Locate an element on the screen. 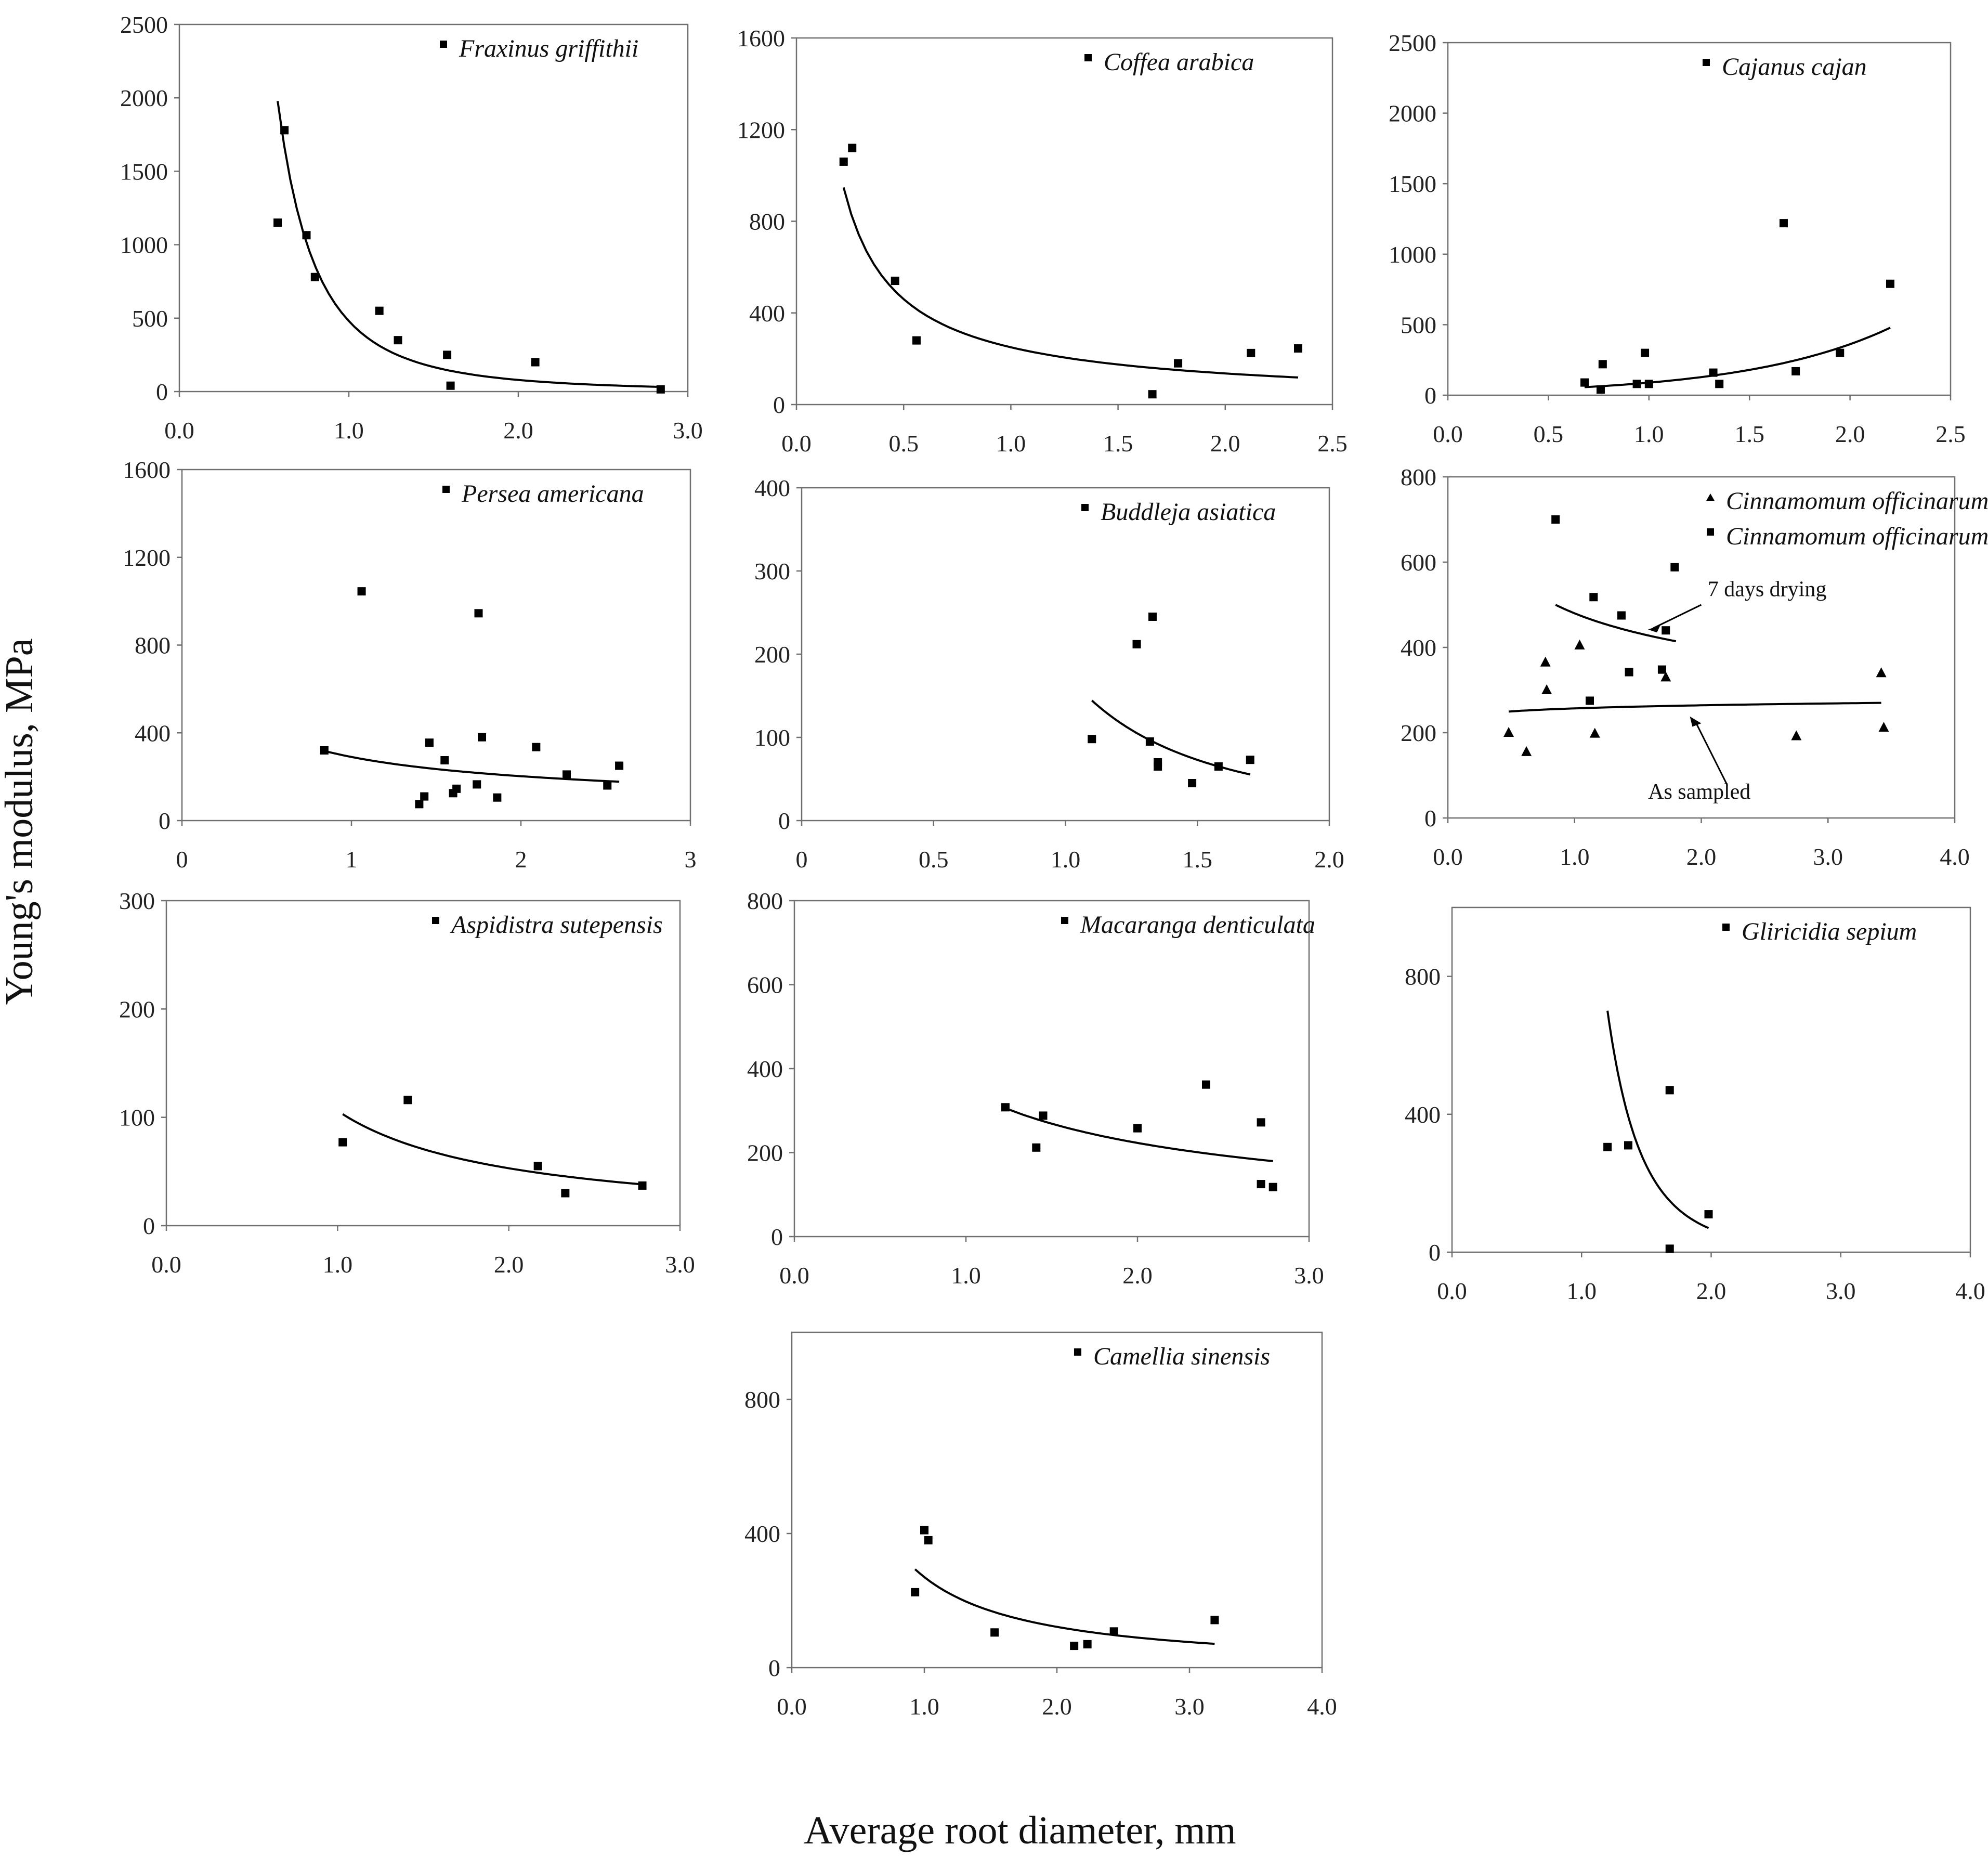 Image resolution: width=1988 pixels, height=1858 pixels. x-tick-label: 2.5 is located at coordinates (1332, 443).